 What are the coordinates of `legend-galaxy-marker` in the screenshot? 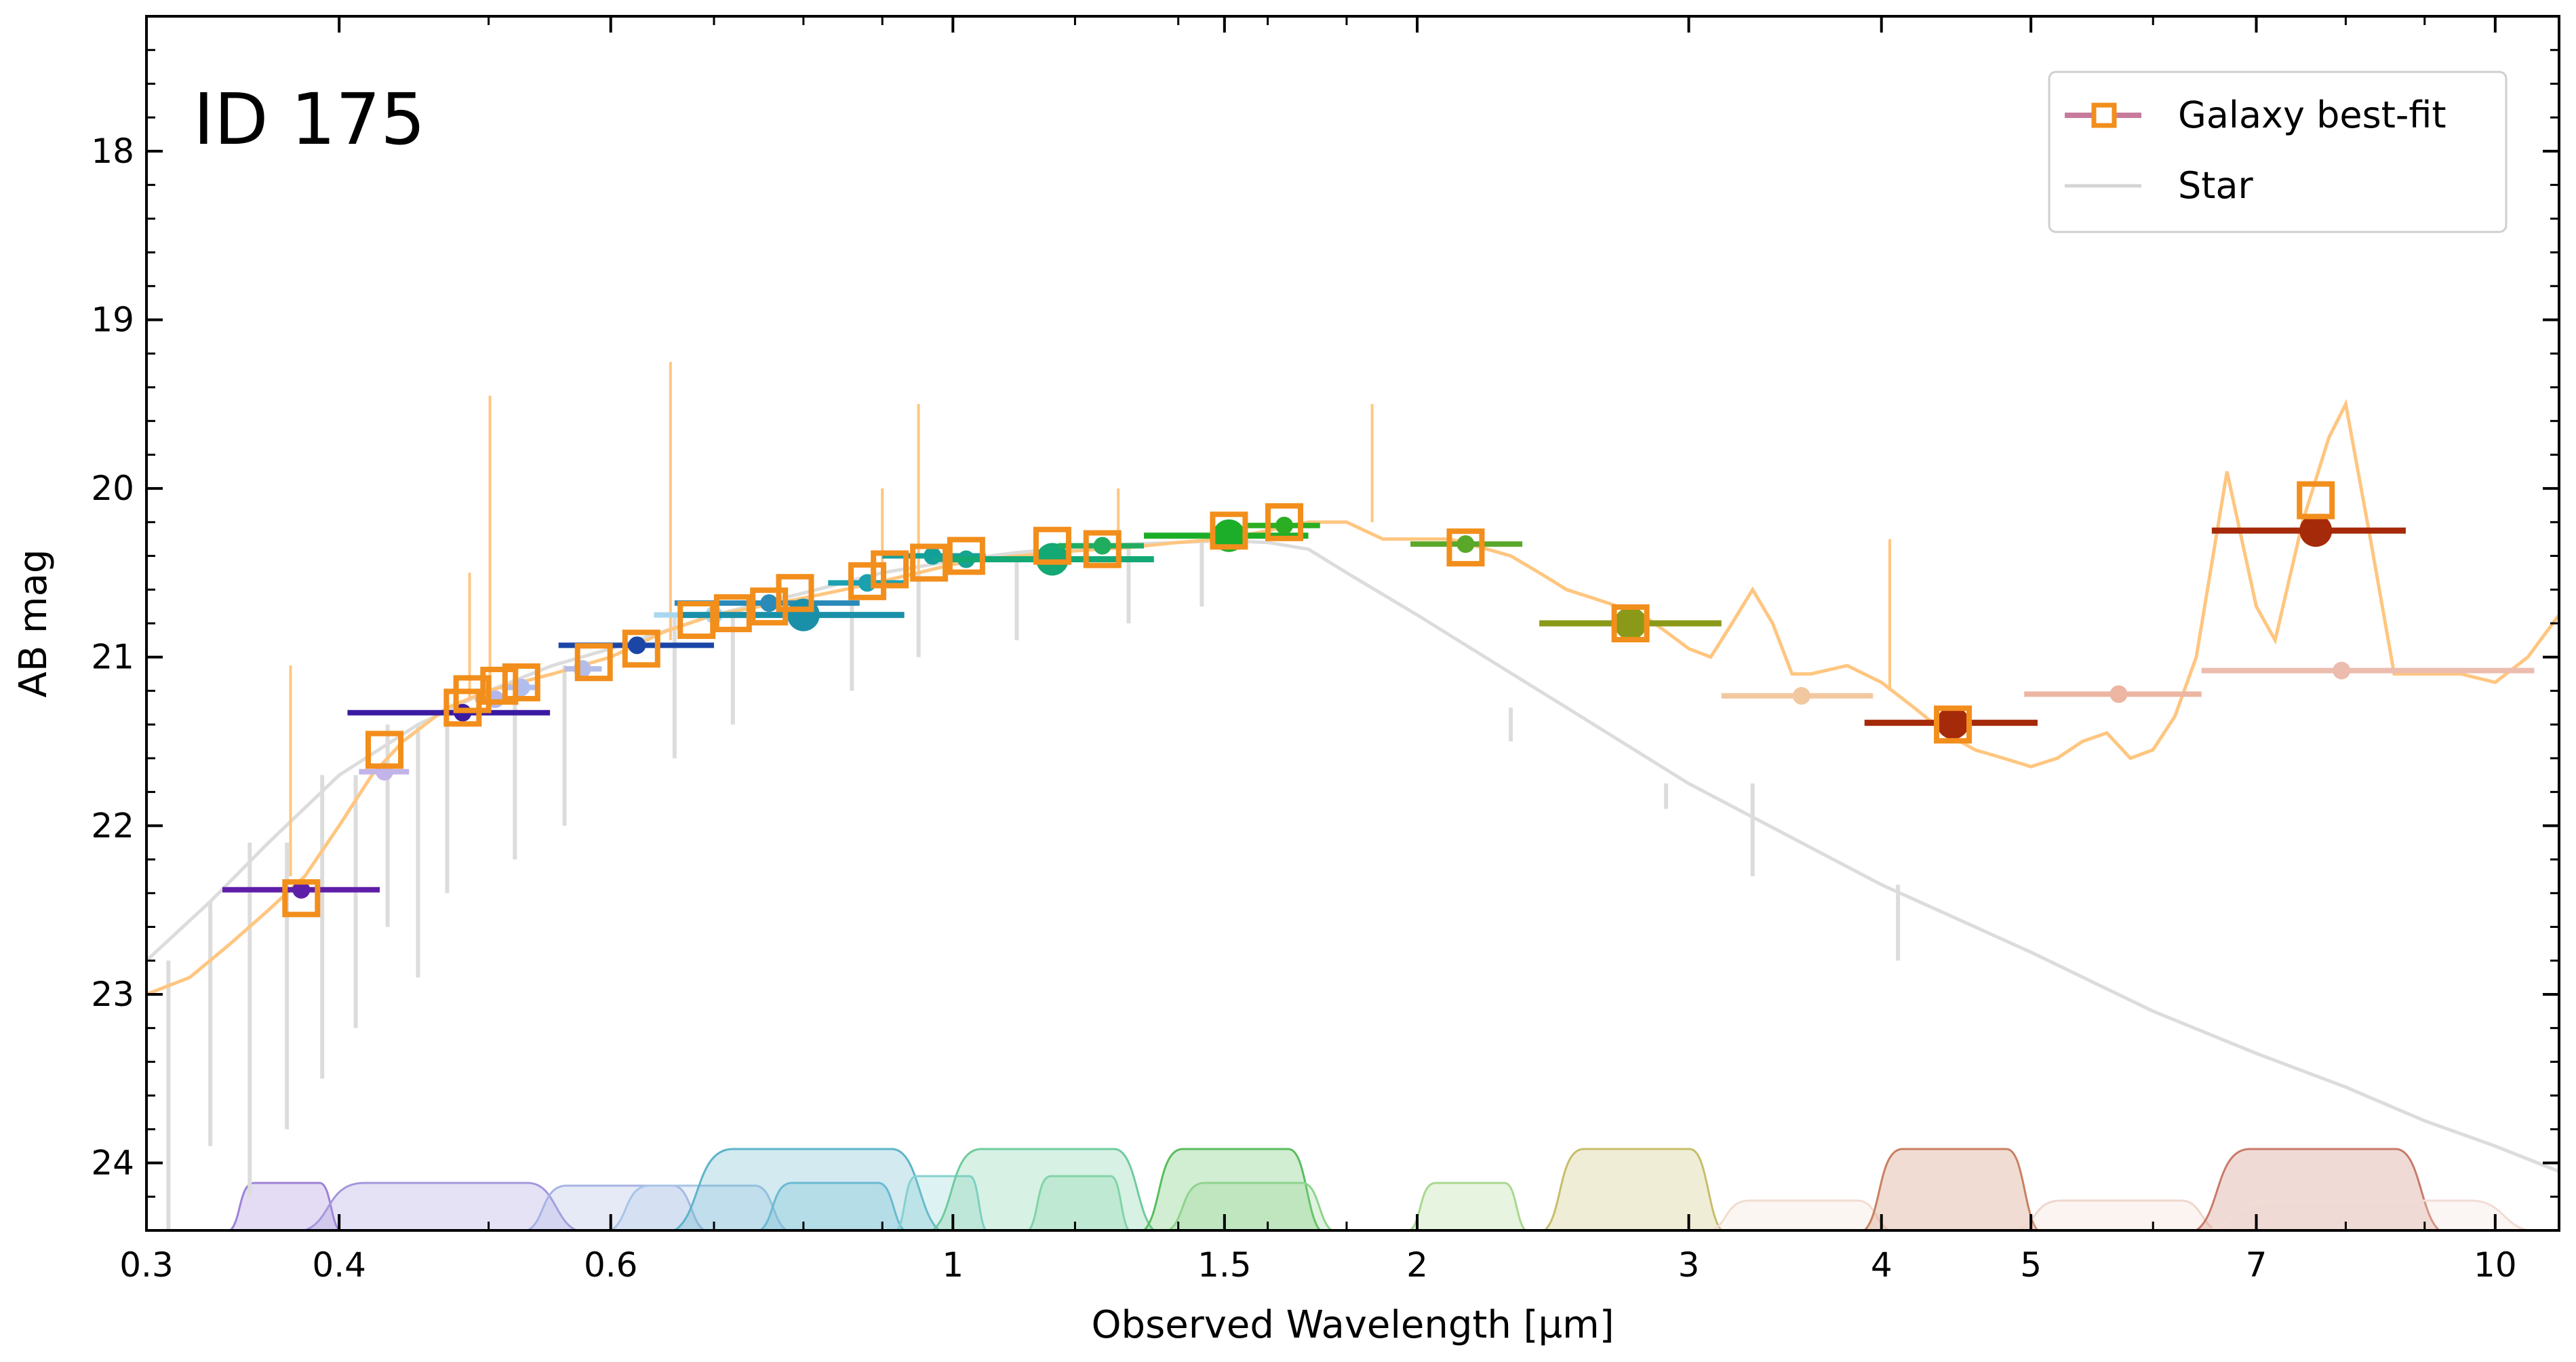 It's located at (2104, 115).